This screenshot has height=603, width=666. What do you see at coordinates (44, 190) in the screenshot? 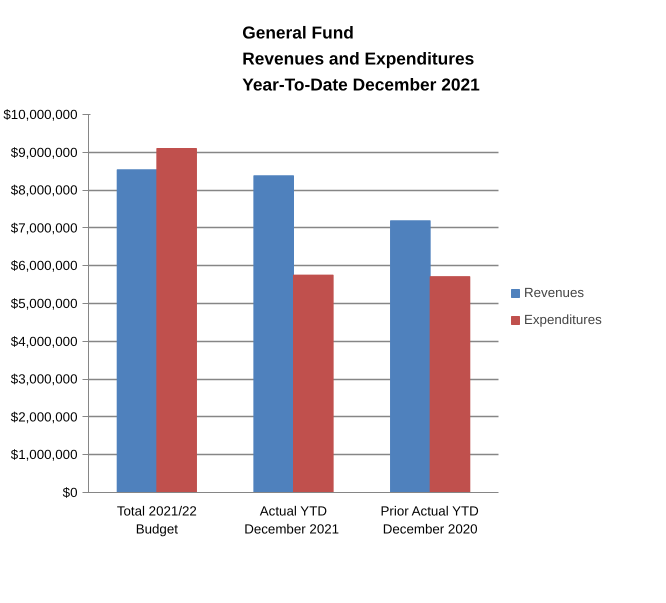
I see `y-tick-label: $8,000,000` at bounding box center [44, 190].